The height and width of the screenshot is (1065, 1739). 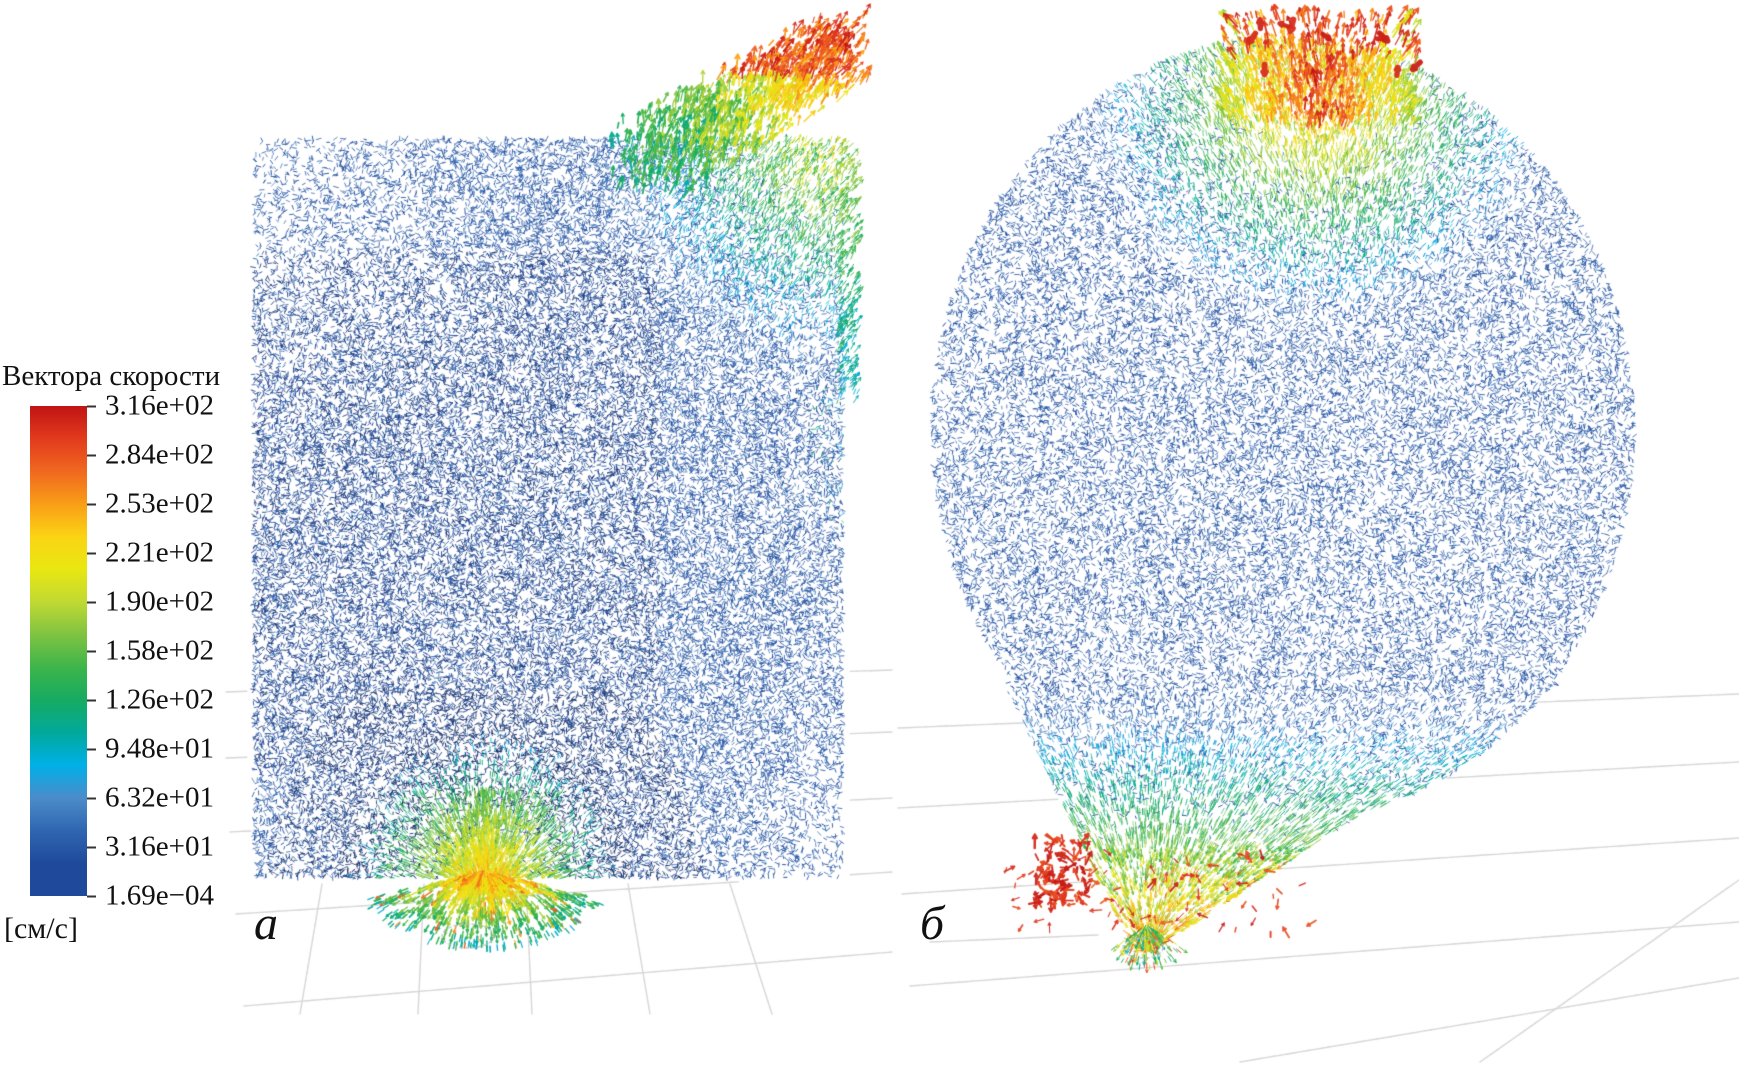 I want to click on legend-tick: 6.32e+01, so click(x=150, y=797).